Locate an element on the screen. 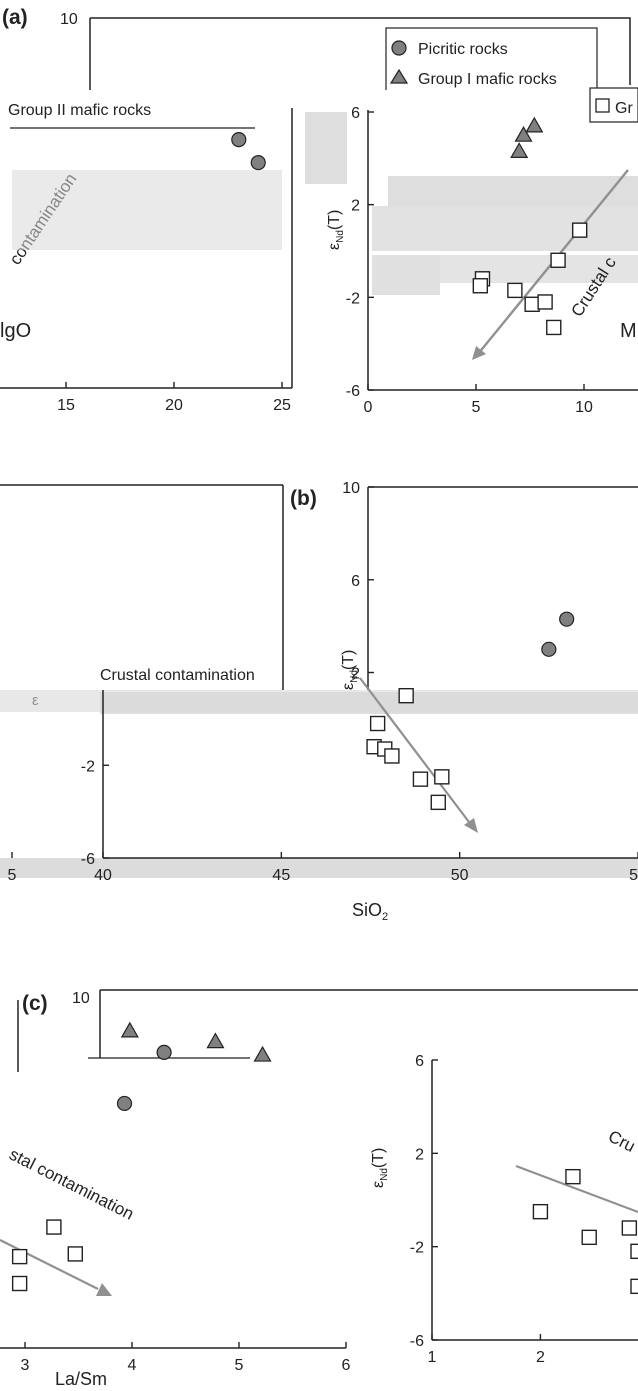 The height and width of the screenshot is (1391, 638). x-tick-label: 0 is located at coordinates (368, 407).